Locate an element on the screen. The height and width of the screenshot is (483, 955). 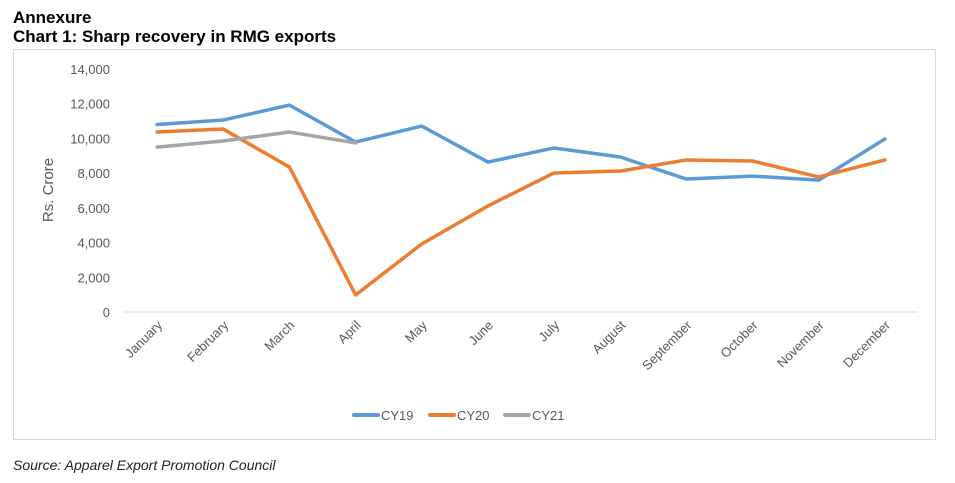
chart-title: Chart 1: Sharp recovery in RMG exports is located at coordinates (175, 36).